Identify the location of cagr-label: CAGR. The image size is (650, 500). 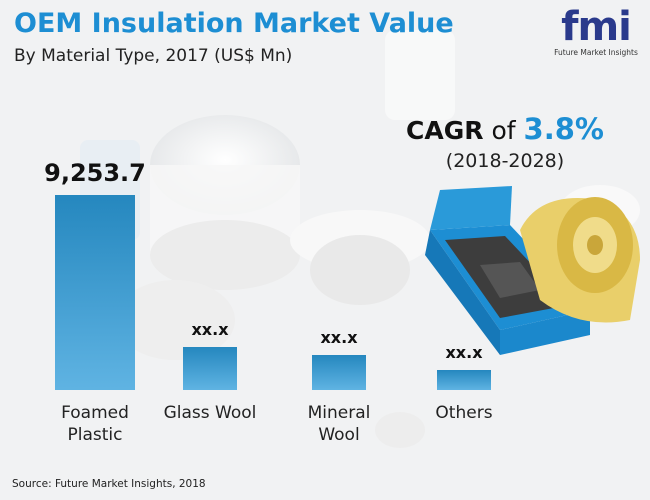
(445, 130).